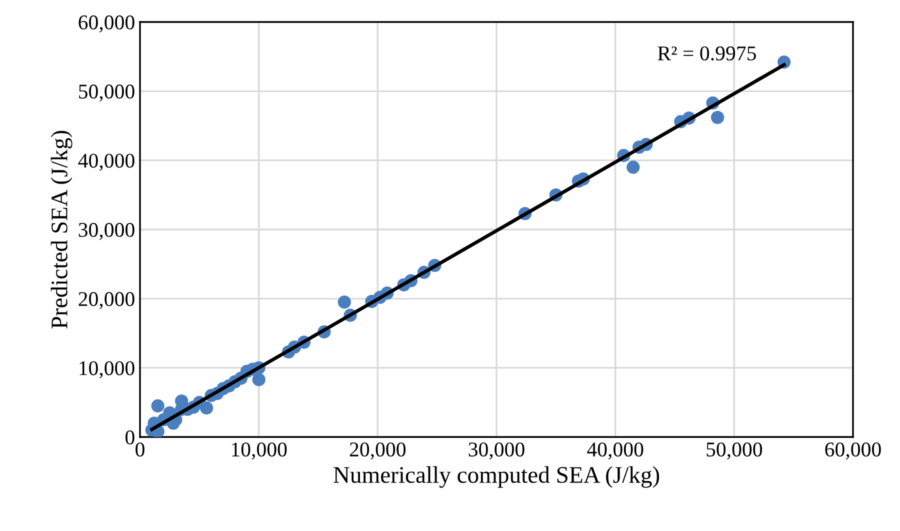  What do you see at coordinates (61, 229) in the screenshot?
I see `y-axis-title: Predicted SEA (J/kg)` at bounding box center [61, 229].